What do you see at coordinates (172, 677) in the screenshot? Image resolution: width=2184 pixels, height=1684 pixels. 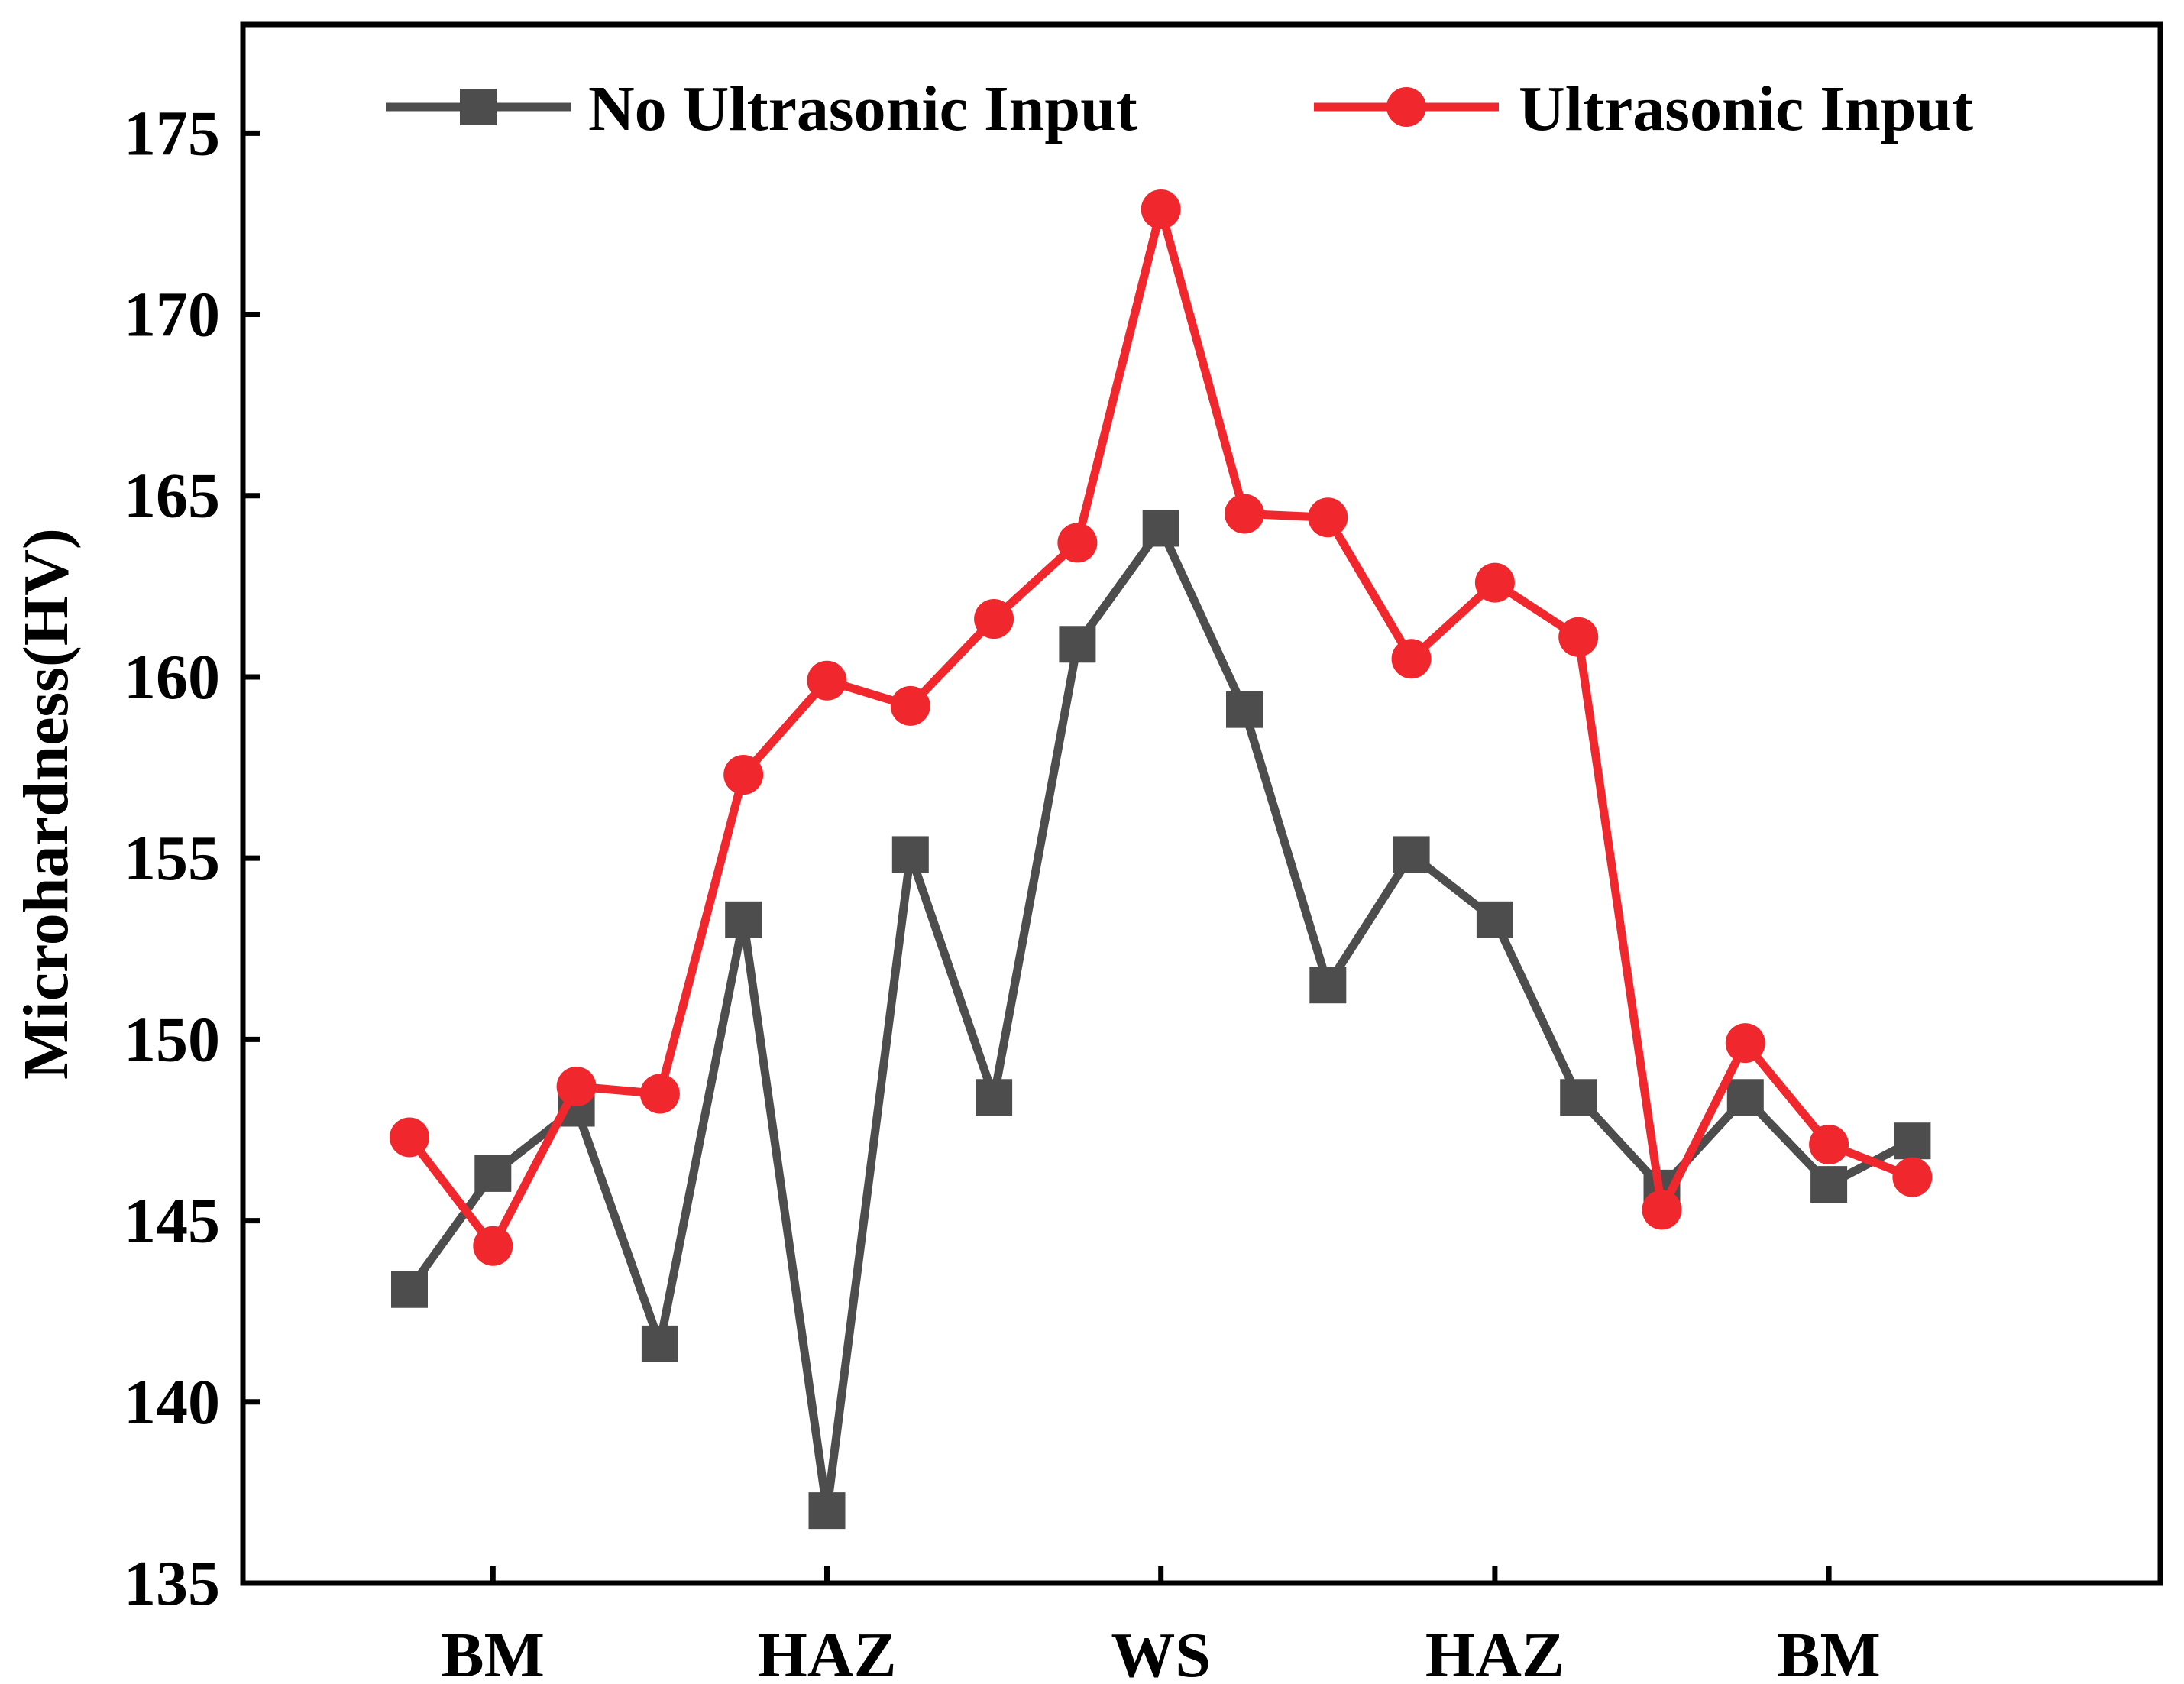 I see `y-tick-label: 160` at bounding box center [172, 677].